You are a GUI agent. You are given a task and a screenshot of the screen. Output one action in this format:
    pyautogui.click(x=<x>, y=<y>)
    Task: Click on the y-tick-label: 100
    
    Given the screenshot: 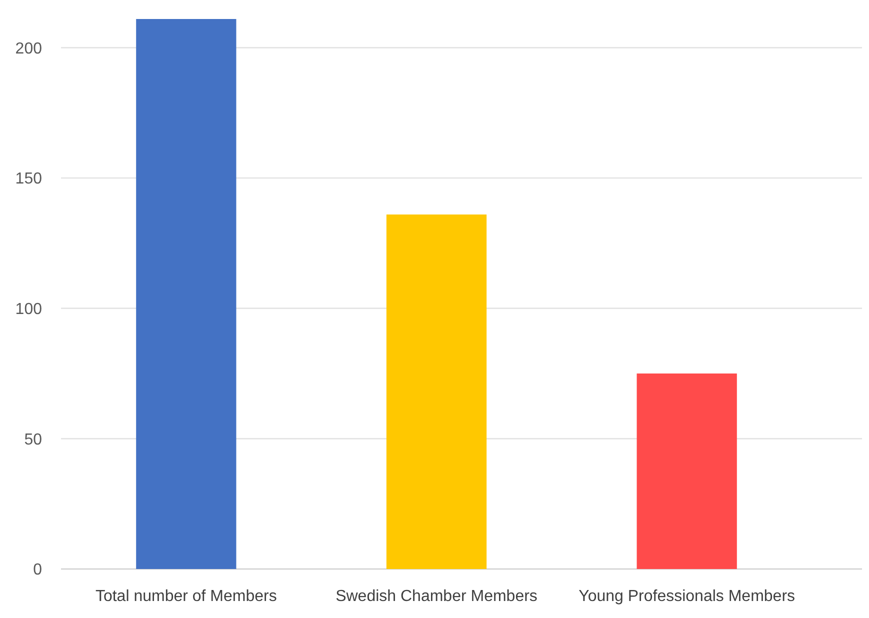 What is the action you would take?
    pyautogui.click(x=28, y=309)
    